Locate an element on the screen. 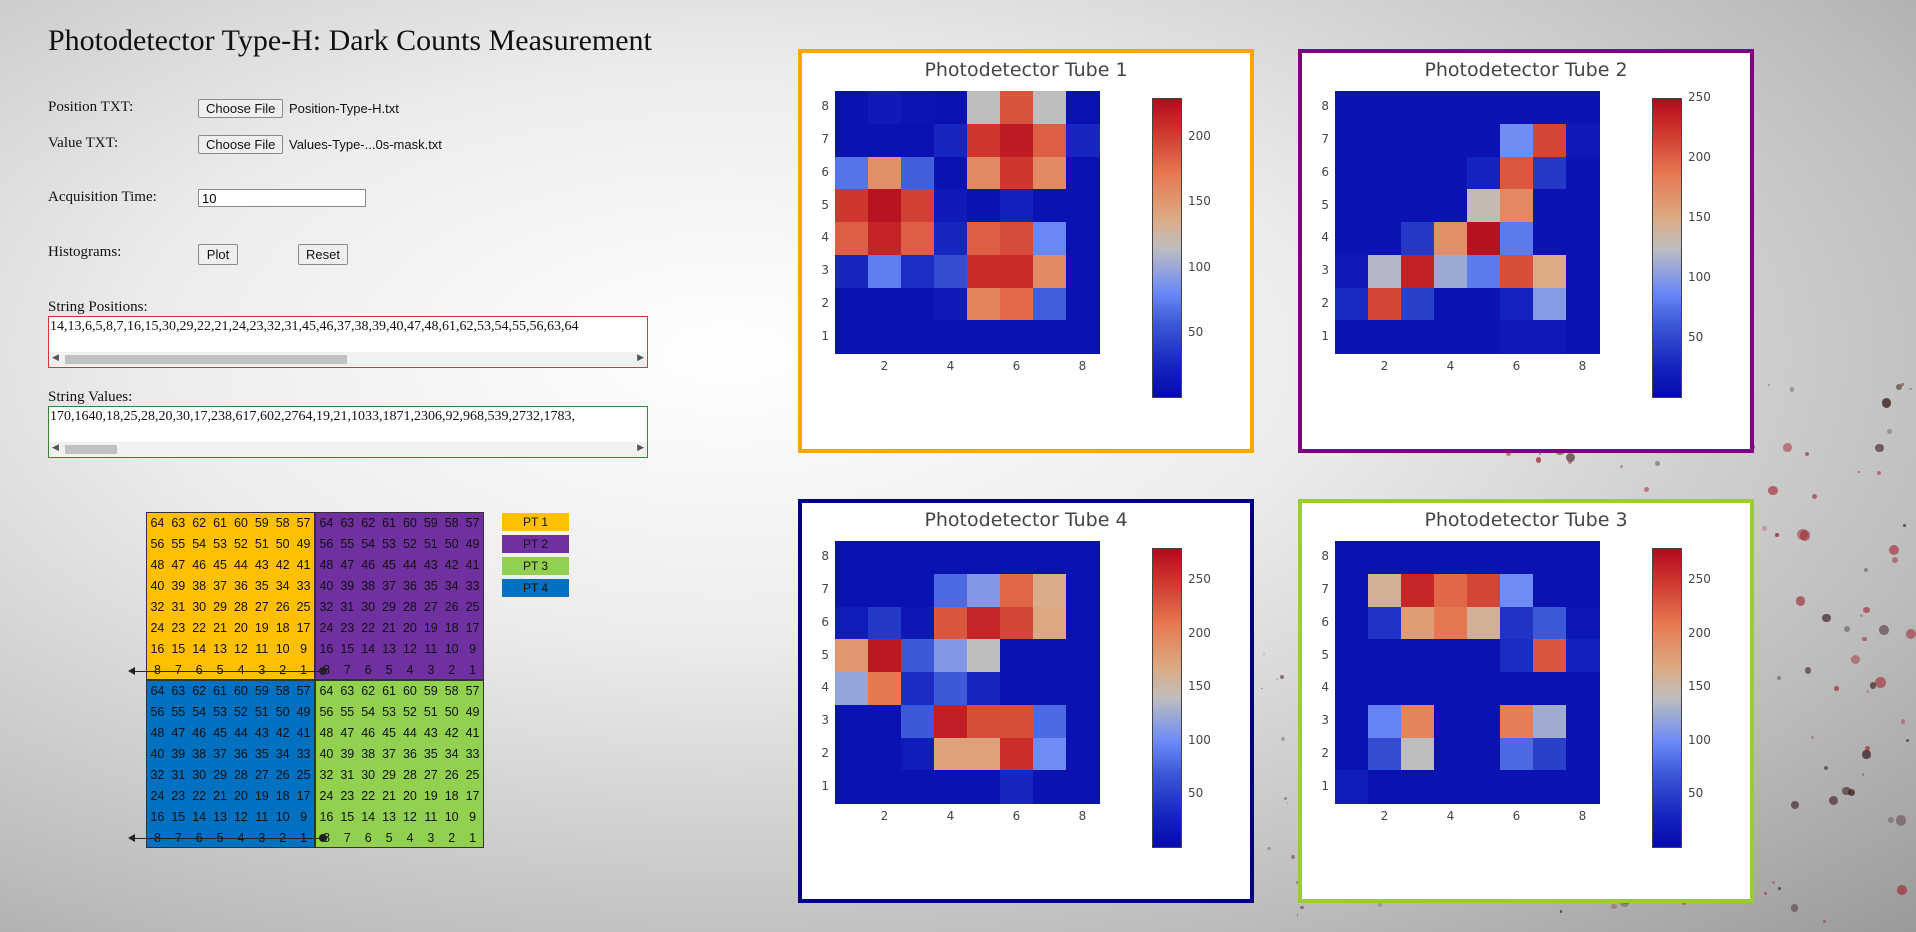 This screenshot has width=1916, height=932. string-values-scrollbar: ◀ ▶ is located at coordinates (348, 449).